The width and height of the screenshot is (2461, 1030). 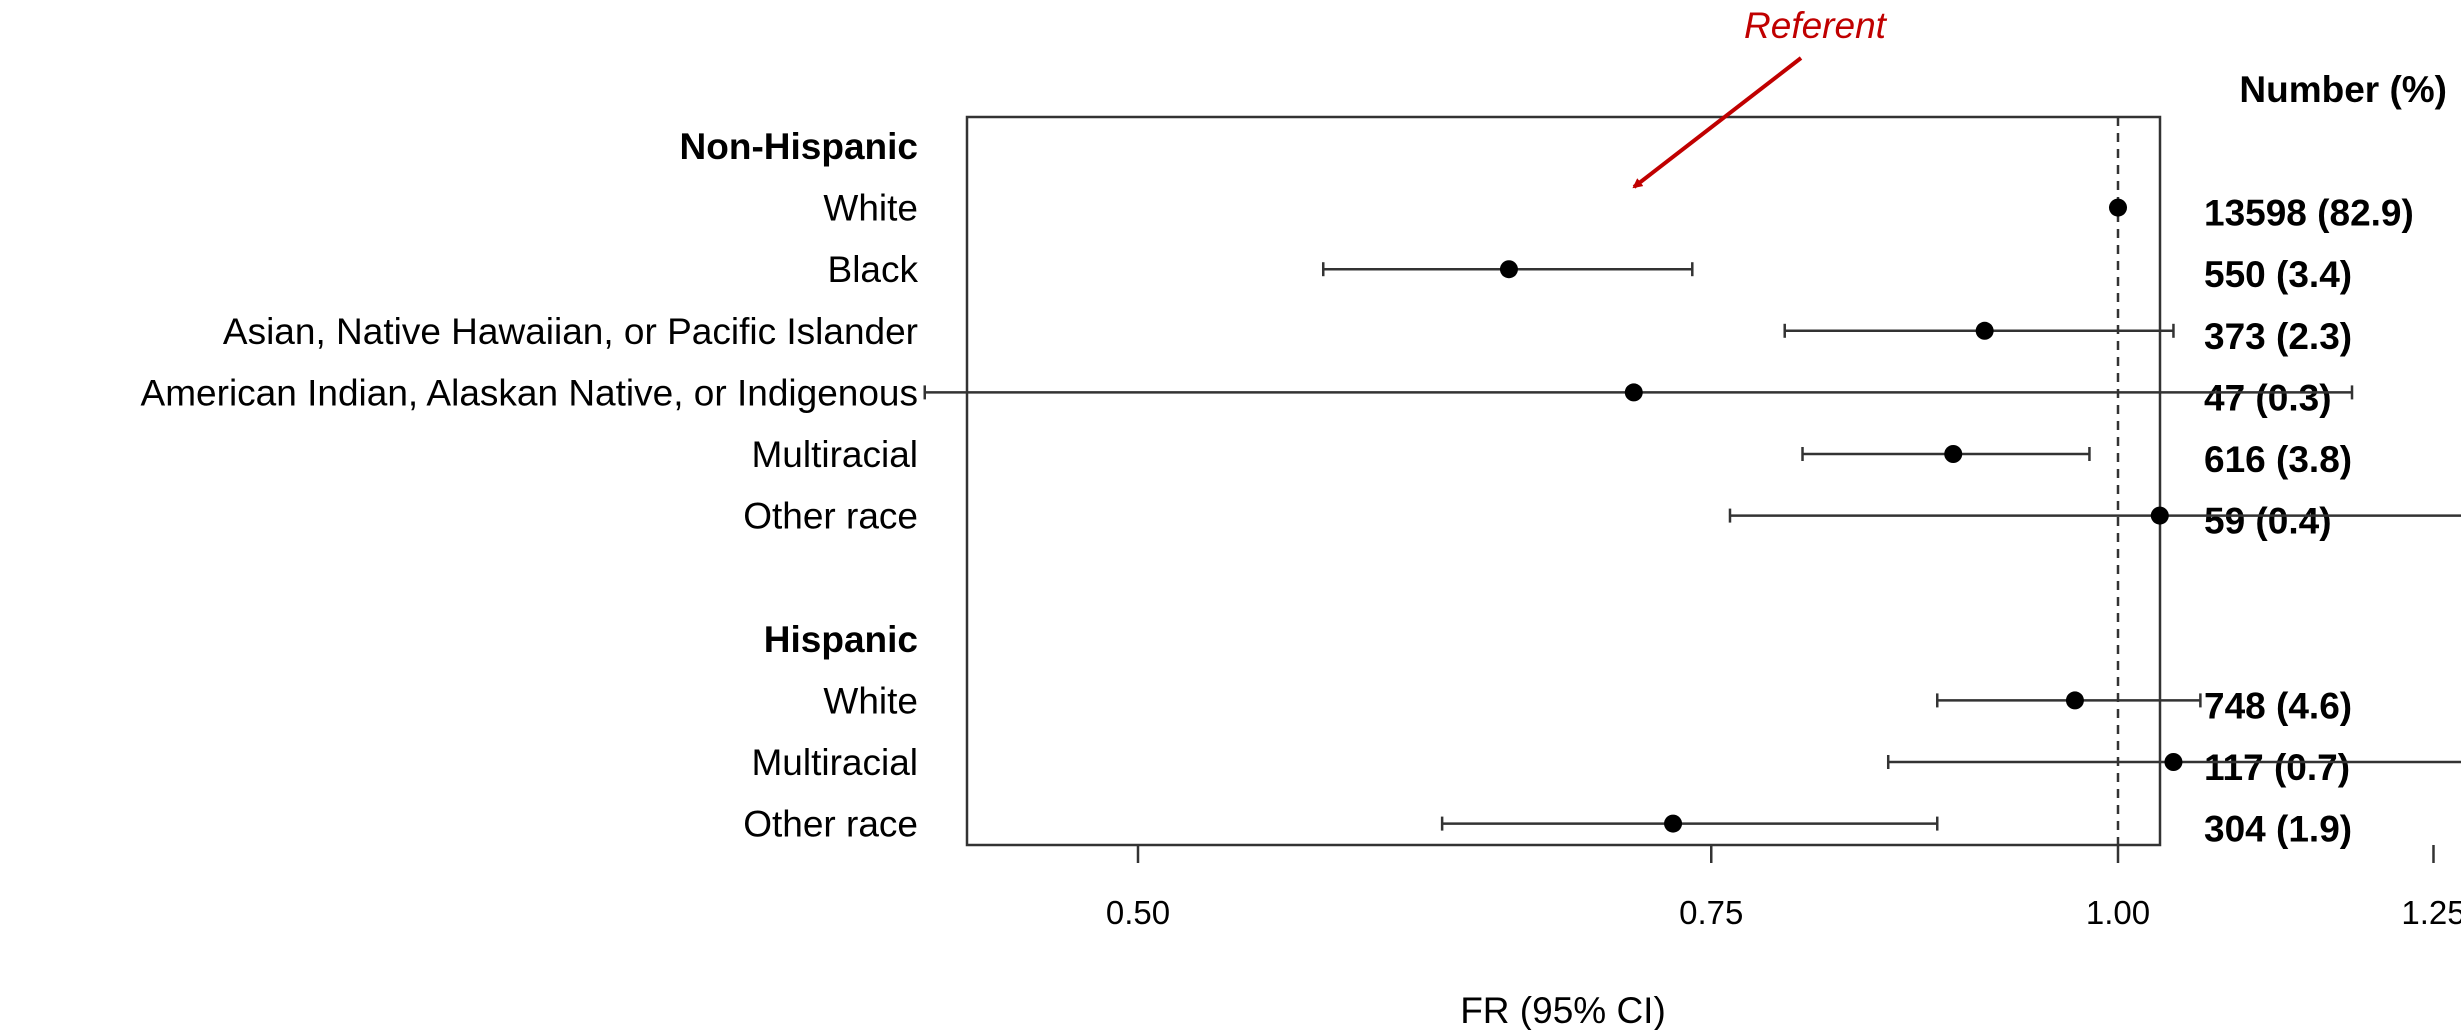 What do you see at coordinates (2268, 397) in the screenshot?
I see `row-count: 47 (0.3)` at bounding box center [2268, 397].